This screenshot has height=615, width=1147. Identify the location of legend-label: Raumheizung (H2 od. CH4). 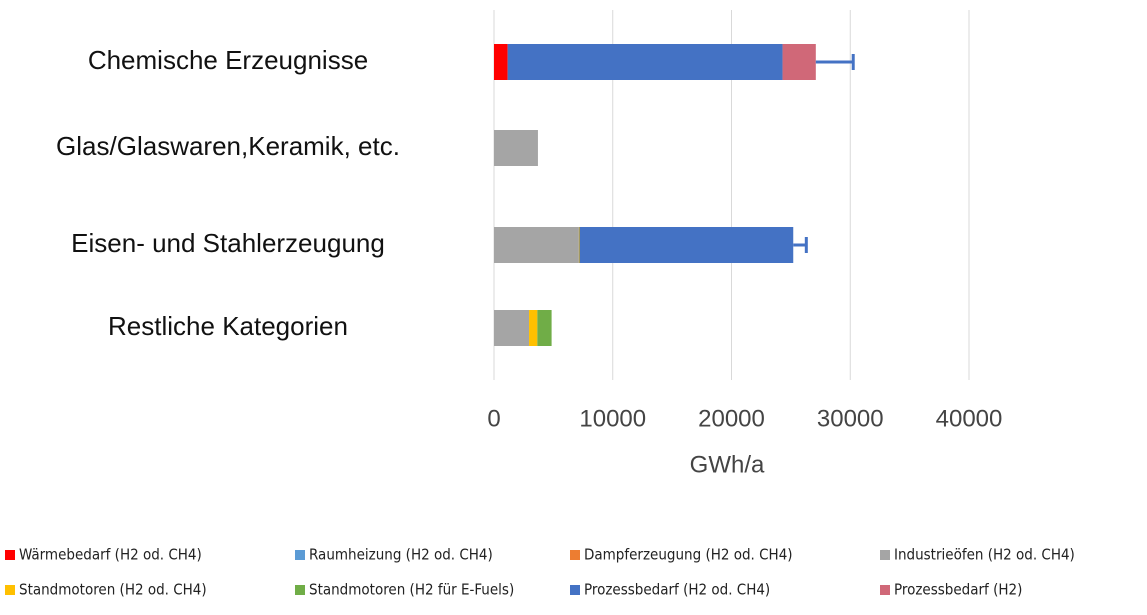
(401, 555).